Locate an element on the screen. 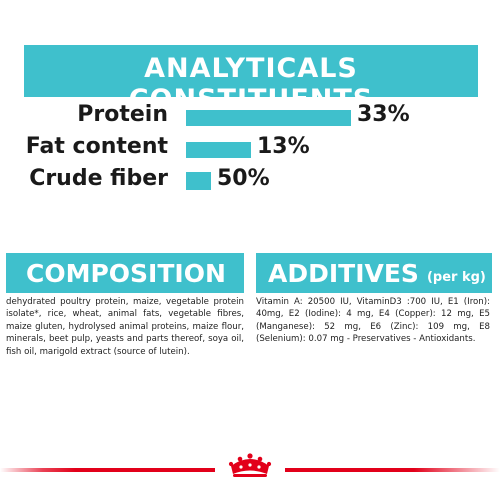 This screenshot has width=500, height=500. composition-header: COMPOSITION is located at coordinates (125, 273).